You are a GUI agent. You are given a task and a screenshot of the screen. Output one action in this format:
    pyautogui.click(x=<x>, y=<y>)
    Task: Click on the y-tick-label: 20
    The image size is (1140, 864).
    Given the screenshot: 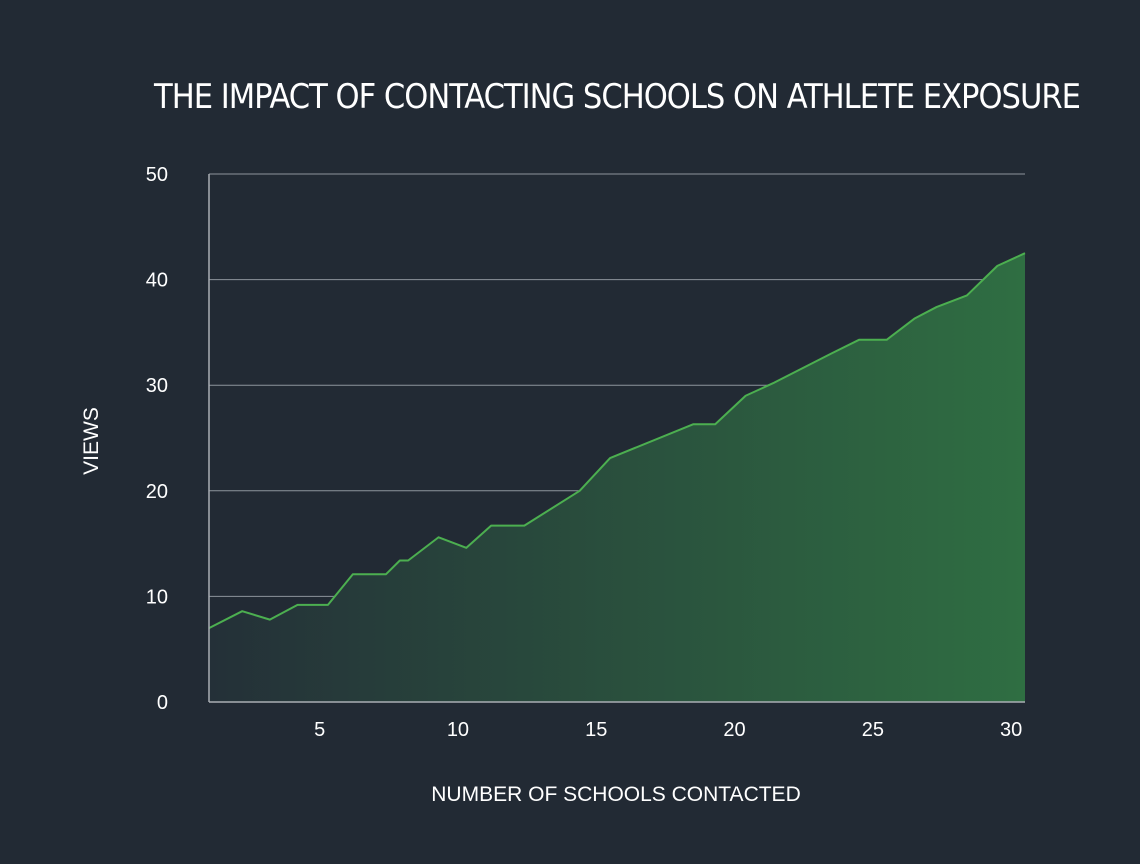 What is the action you would take?
    pyautogui.click(x=157, y=492)
    